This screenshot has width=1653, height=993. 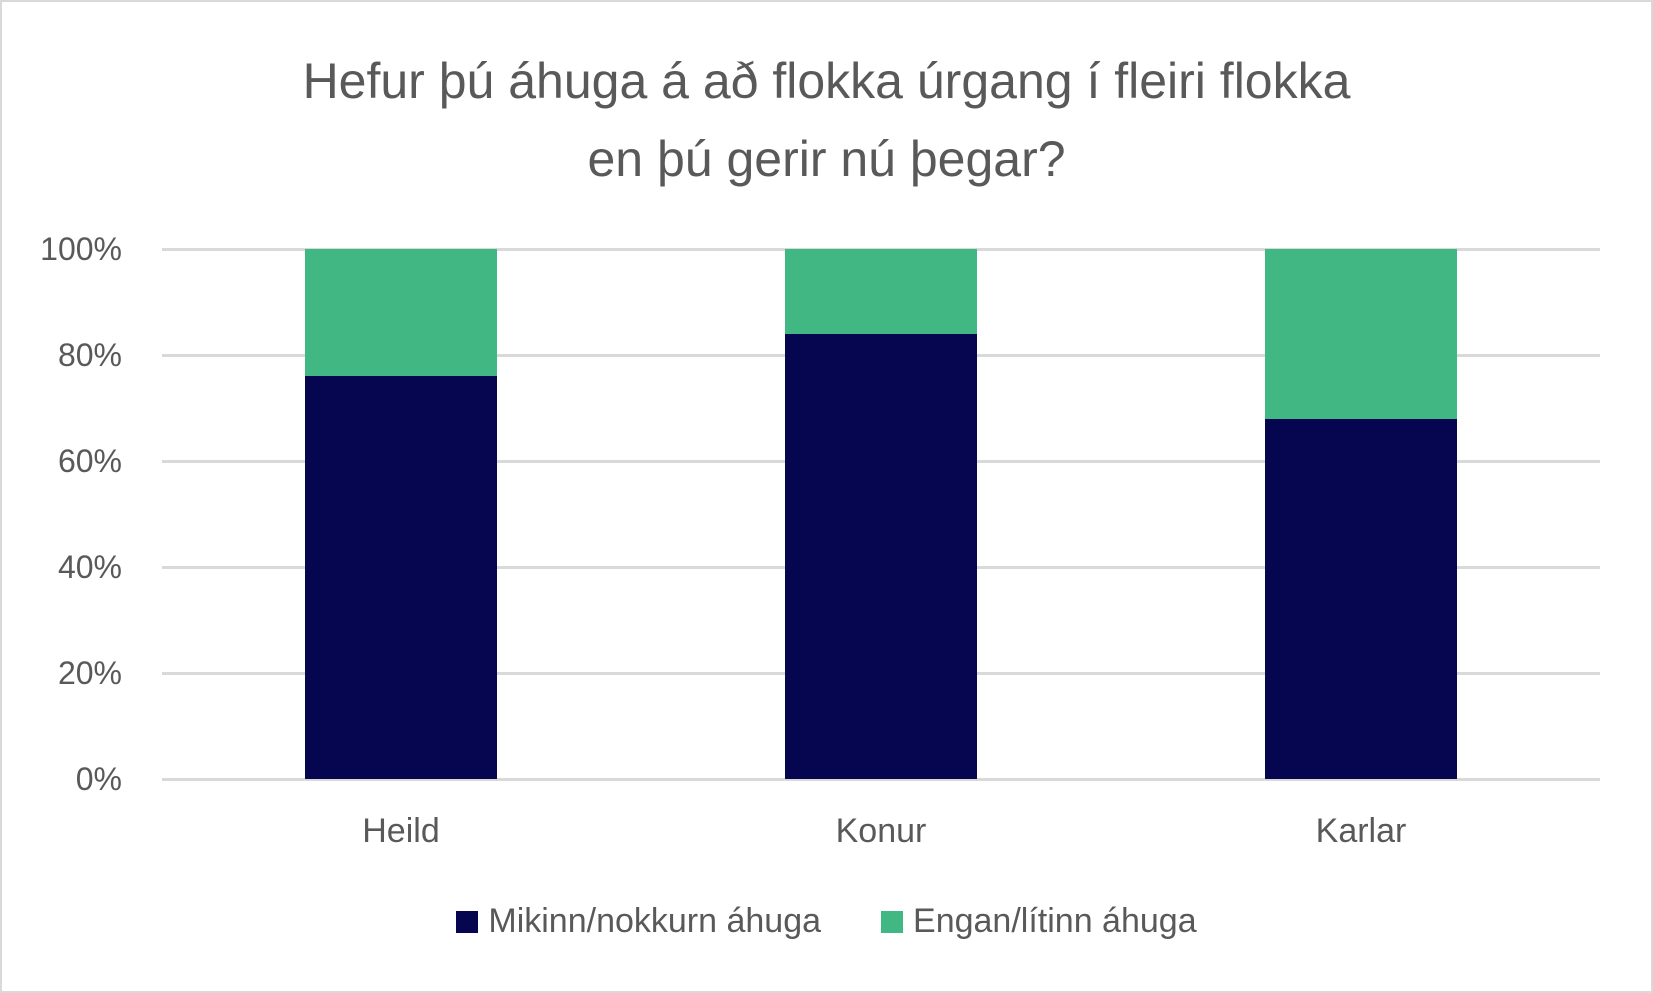 I want to click on x-tick-label: Konur, so click(x=881, y=831).